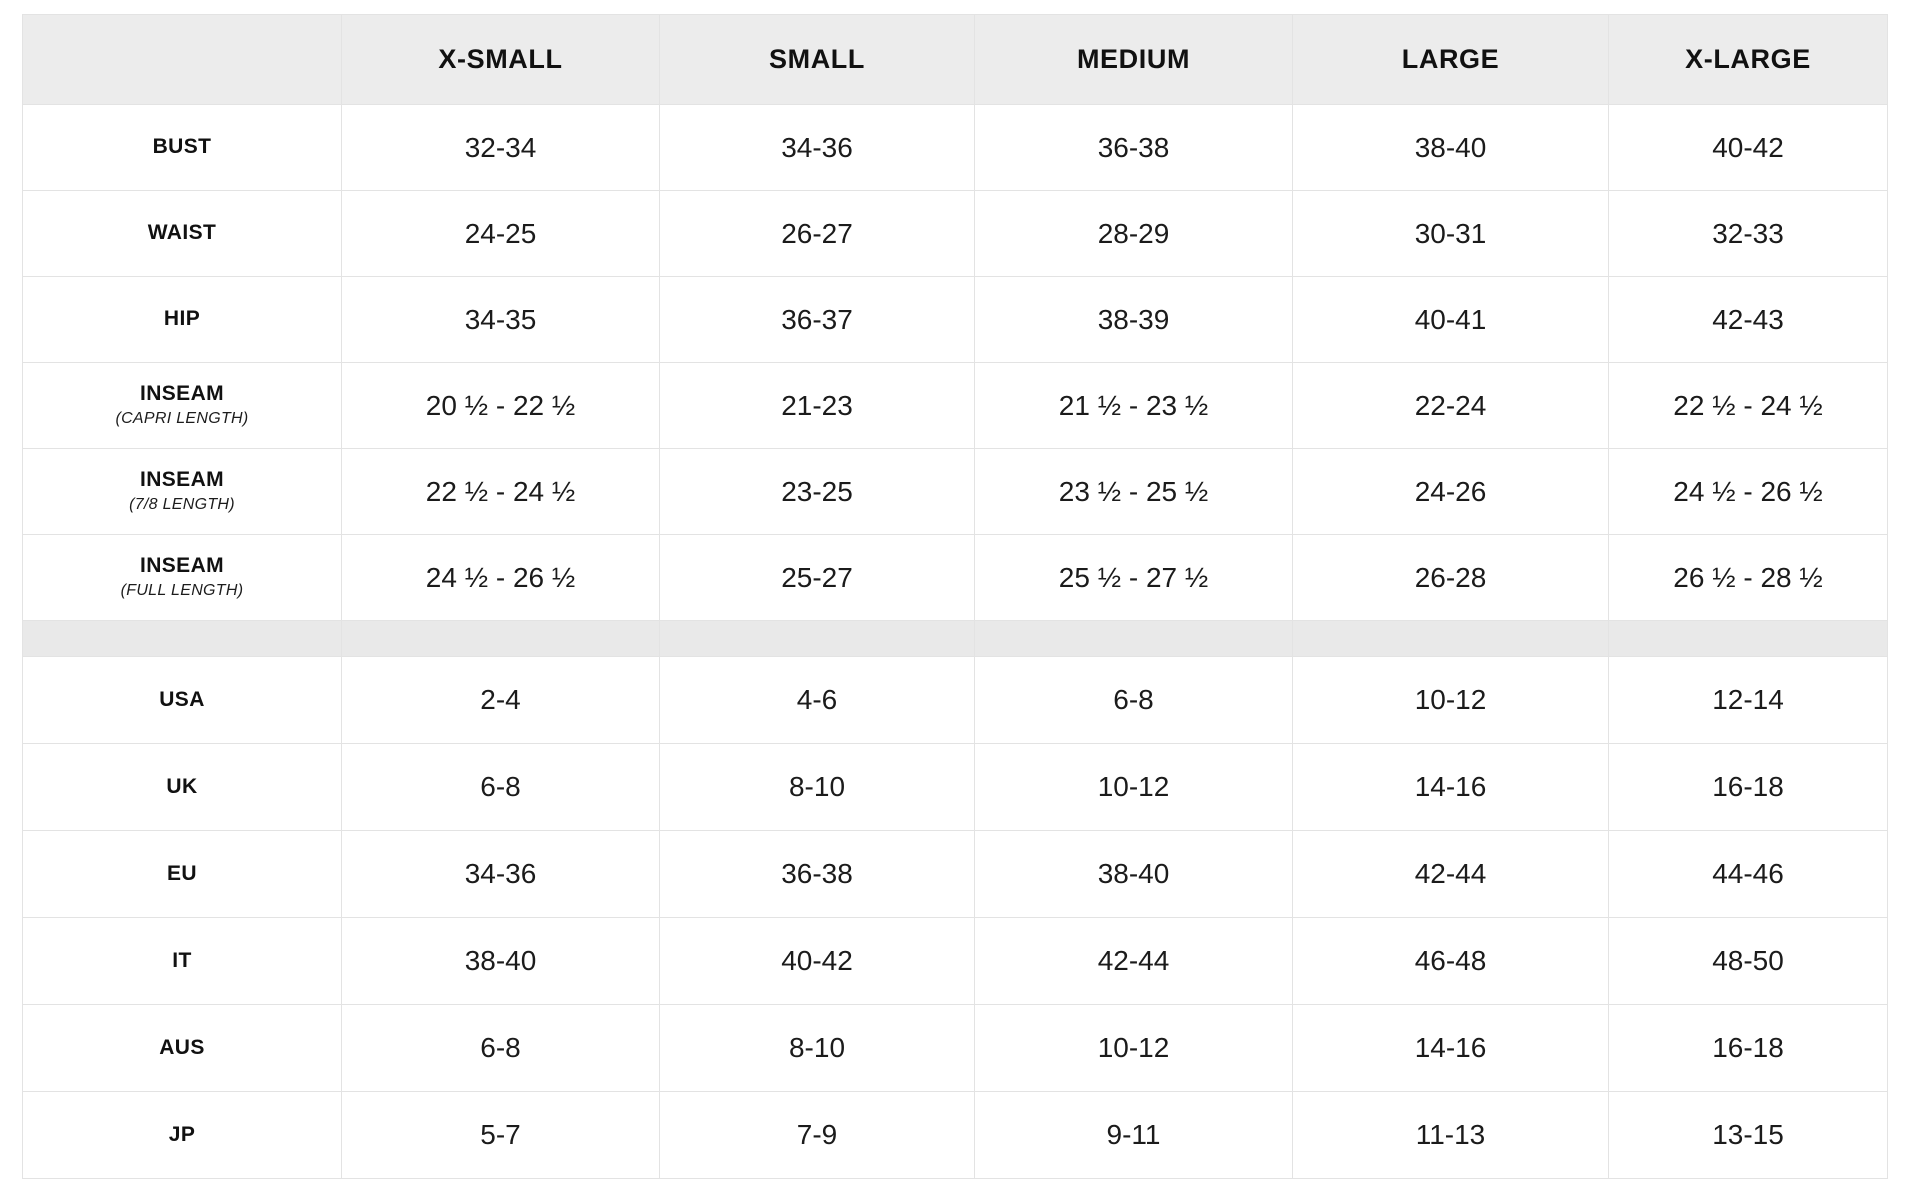 The image size is (1920, 1194). What do you see at coordinates (500, 700) in the screenshot?
I see `size-value: 2-4` at bounding box center [500, 700].